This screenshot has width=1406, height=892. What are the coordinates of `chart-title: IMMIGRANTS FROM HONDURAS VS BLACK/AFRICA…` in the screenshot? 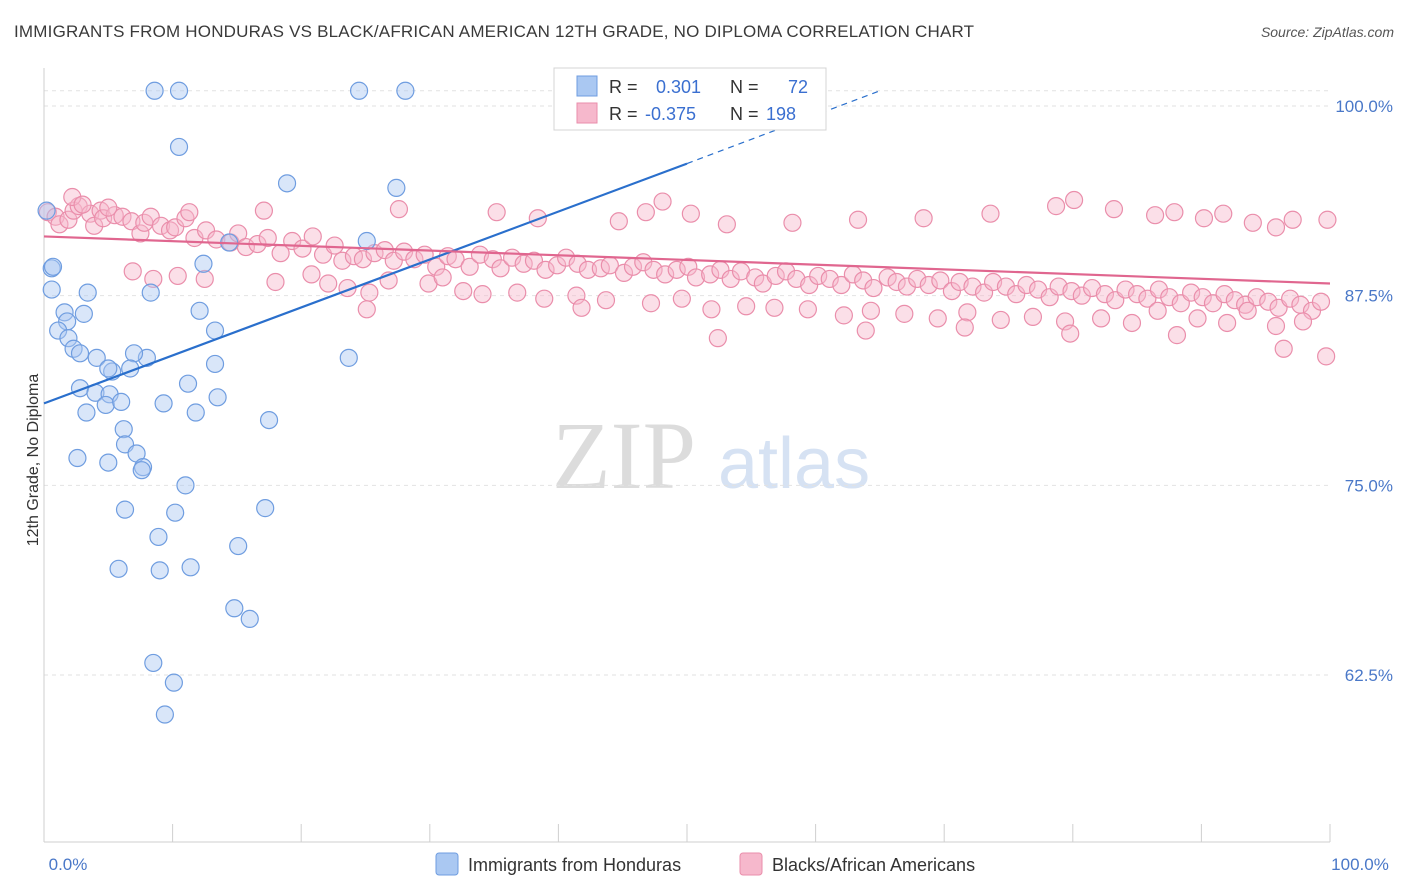 It's located at (494, 31).